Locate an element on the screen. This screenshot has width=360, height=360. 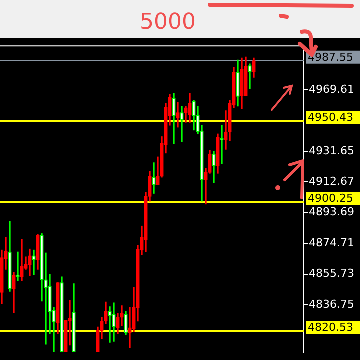
y-tick-label: 4836.75 is located at coordinates (331, 304).